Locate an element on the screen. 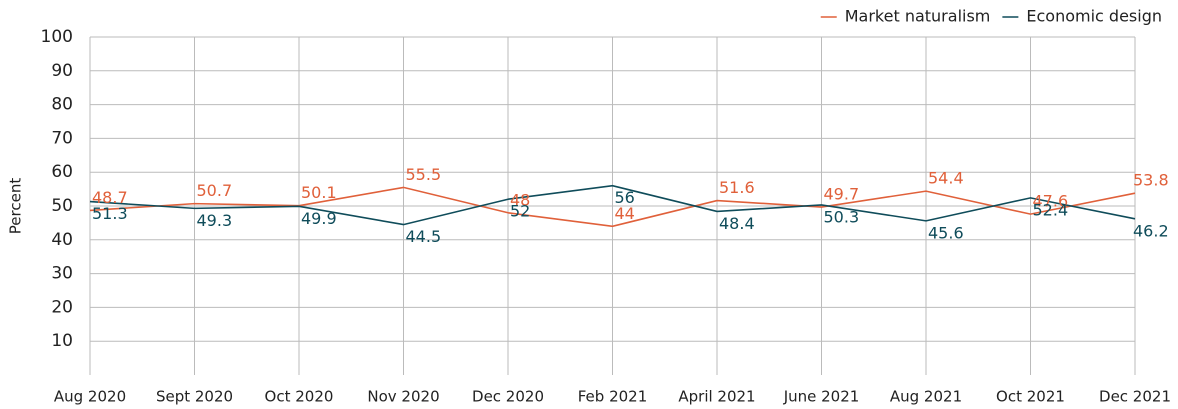  data-label: 53.8 is located at coordinates (1151, 180).